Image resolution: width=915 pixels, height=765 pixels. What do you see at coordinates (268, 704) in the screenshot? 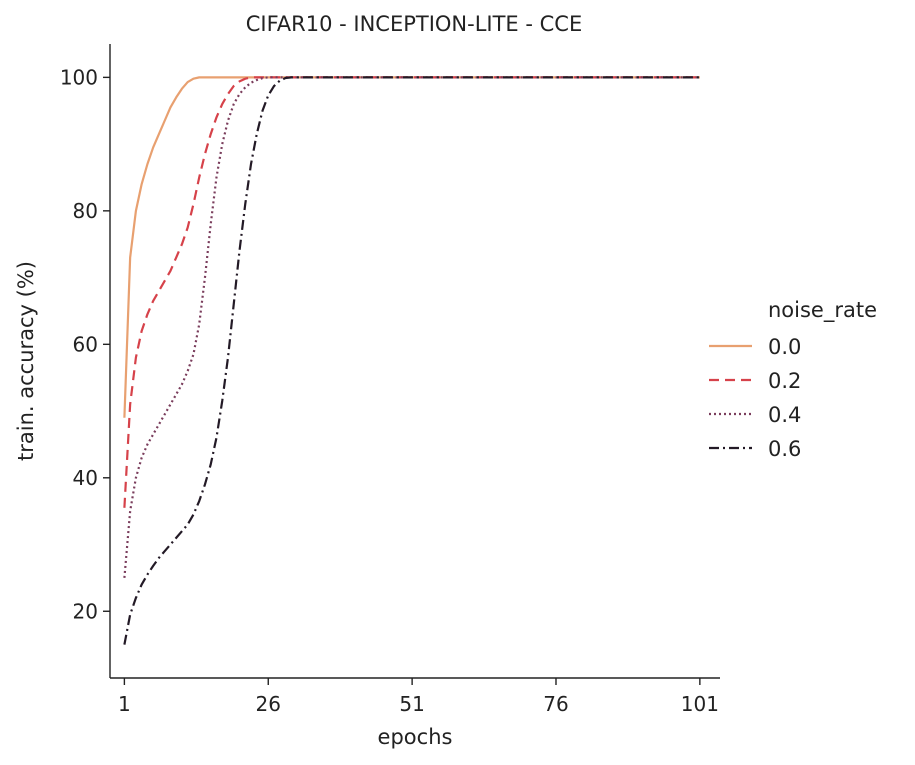
I see `x-tick-label: 26` at bounding box center [268, 704].